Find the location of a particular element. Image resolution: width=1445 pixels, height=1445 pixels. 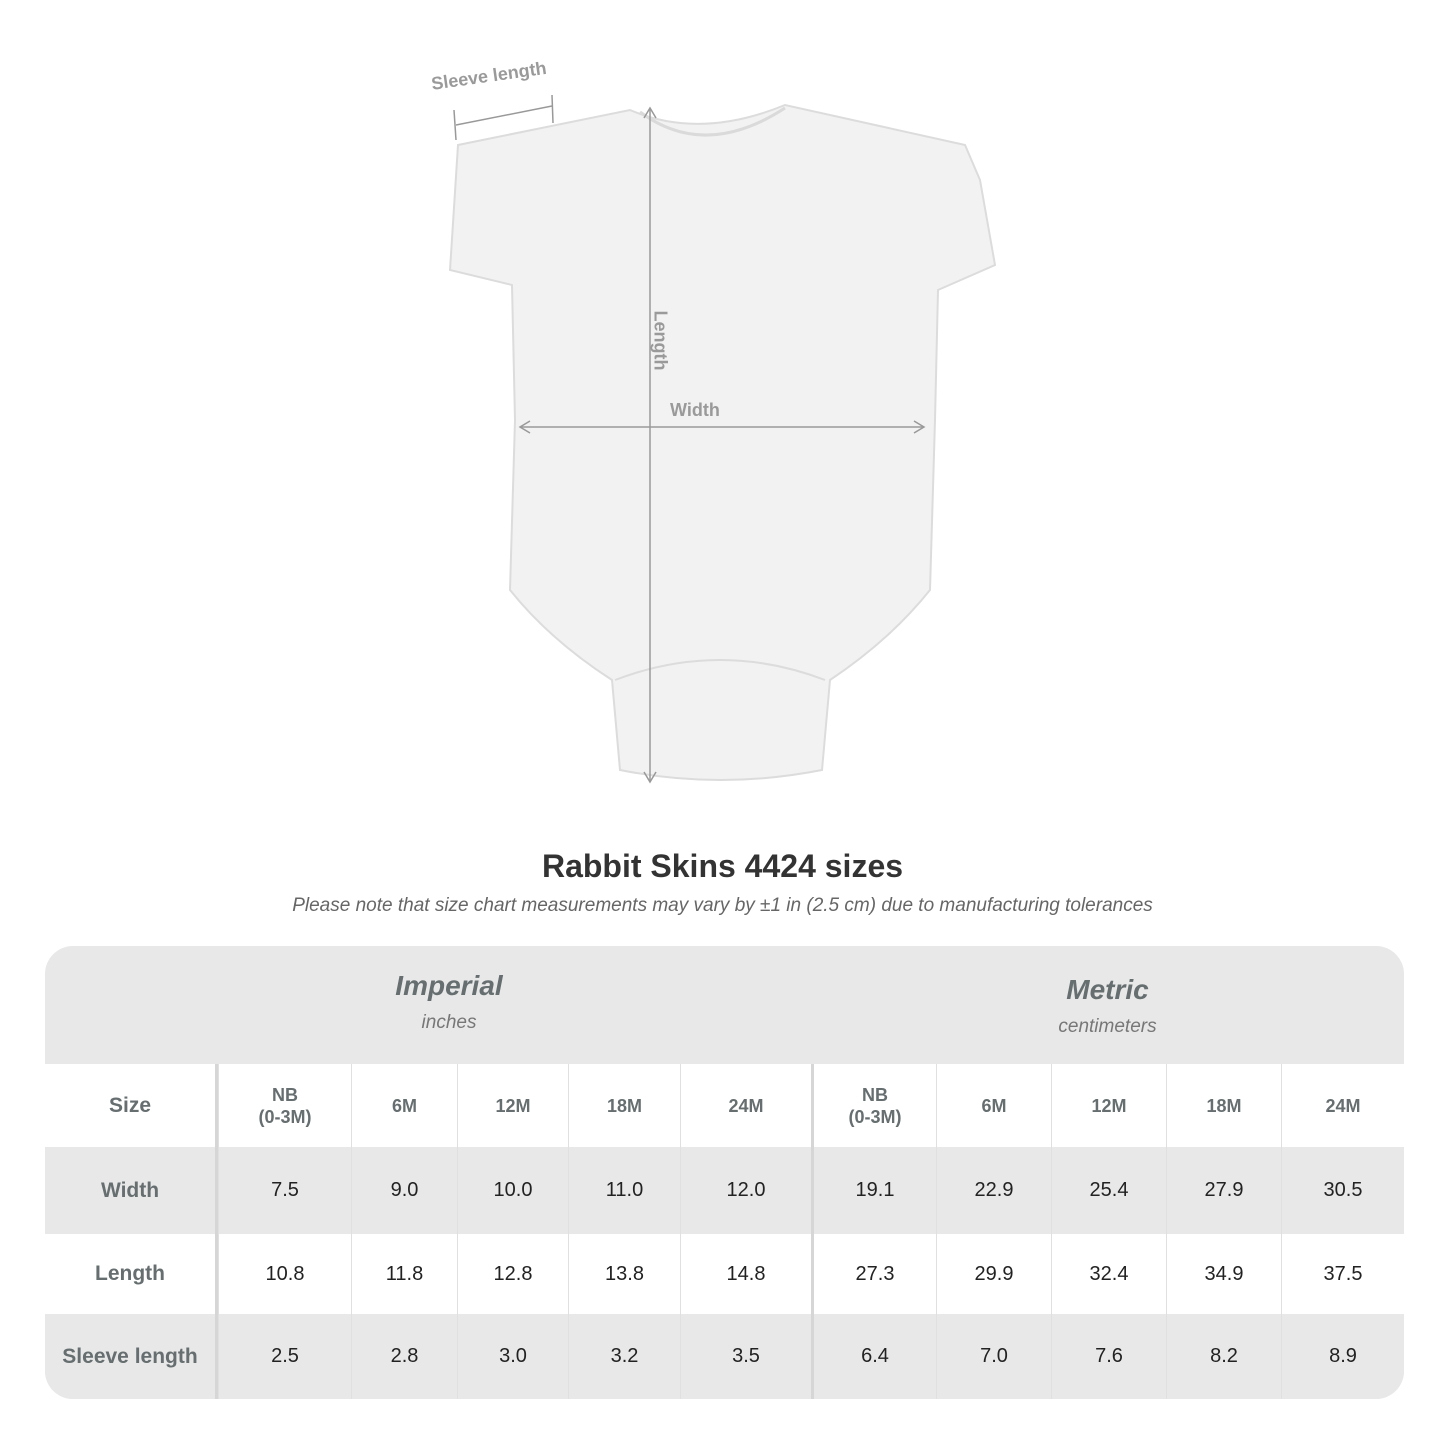

measurement-cell: 34.9 is located at coordinates (1223, 1274).